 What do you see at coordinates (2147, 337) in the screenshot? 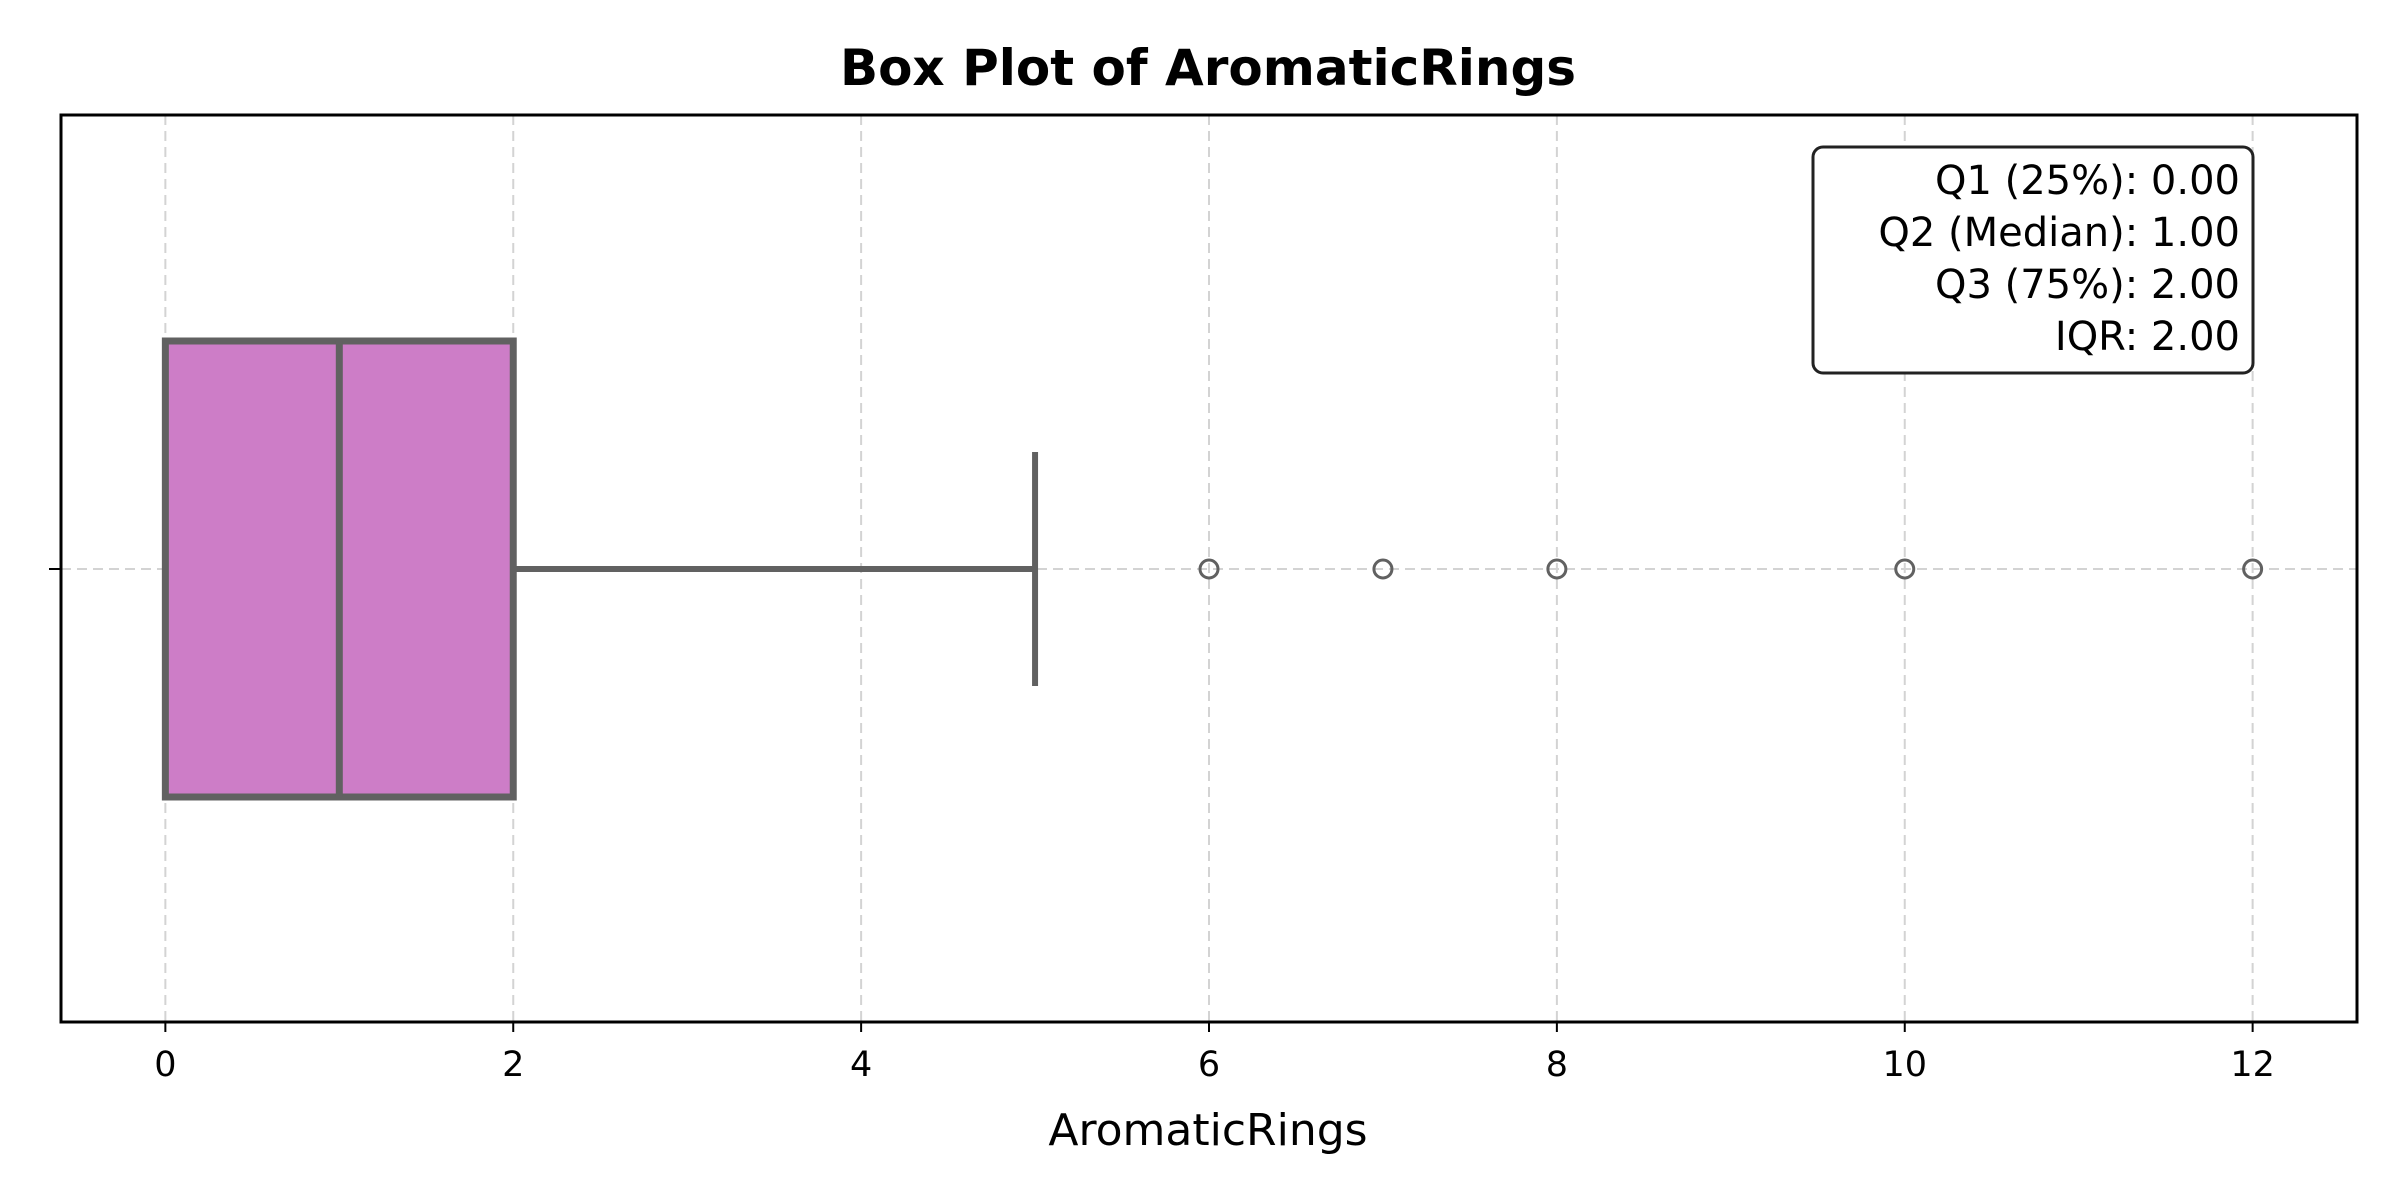
I see `stats-iqr-text: IQR: 2.00` at bounding box center [2147, 337].